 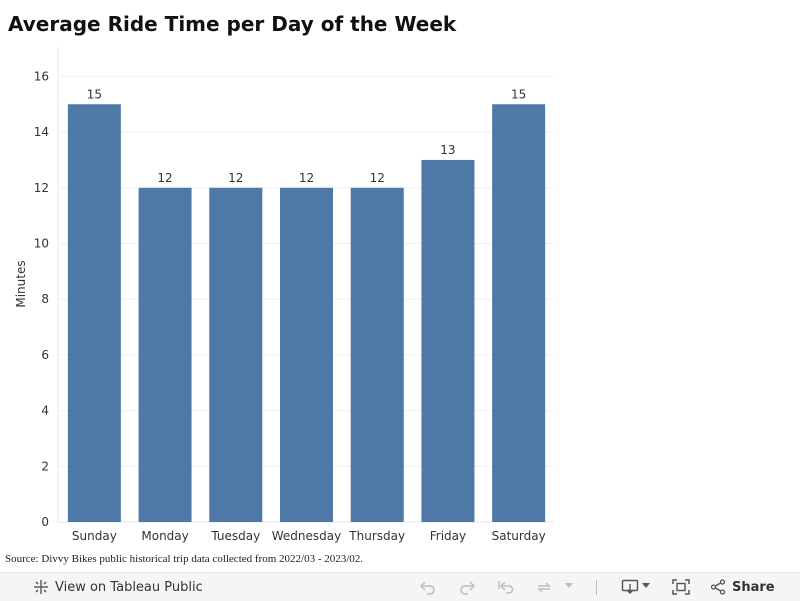 I want to click on y-axis-ticks: 0 2 4 6 8 10 12 14 16, so click(x=41, y=299).